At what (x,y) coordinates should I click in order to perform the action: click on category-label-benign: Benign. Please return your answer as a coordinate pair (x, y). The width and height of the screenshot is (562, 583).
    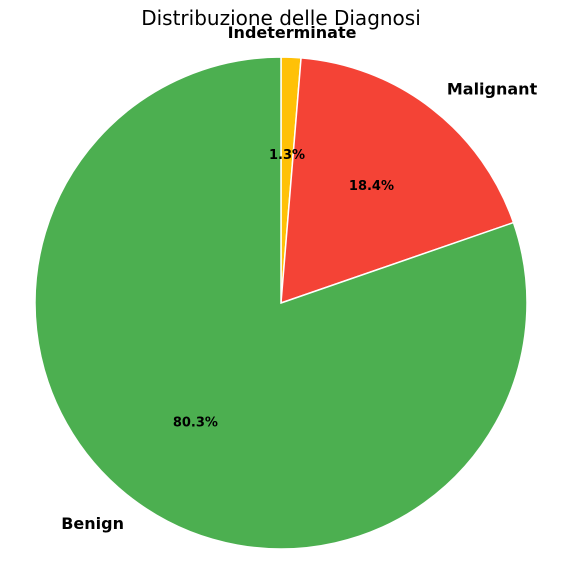
    Looking at the image, I should click on (92, 523).